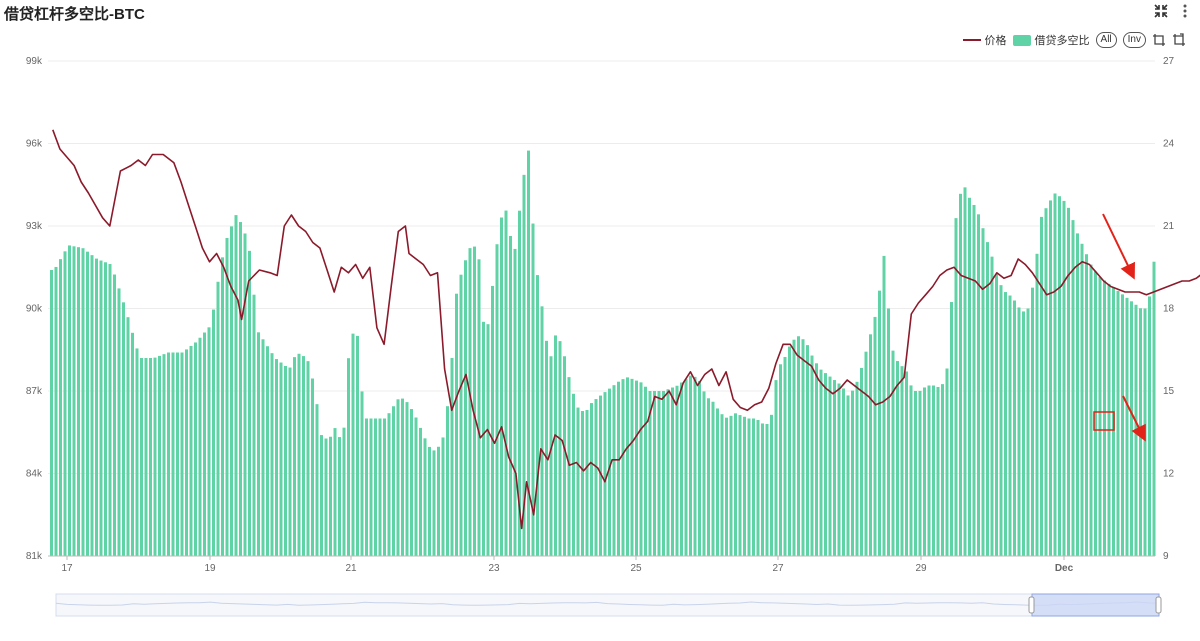 Image resolution: width=1200 pixels, height=641 pixels. What do you see at coordinates (1161, 11) in the screenshot?
I see `collapse-arrows-icon` at bounding box center [1161, 11].